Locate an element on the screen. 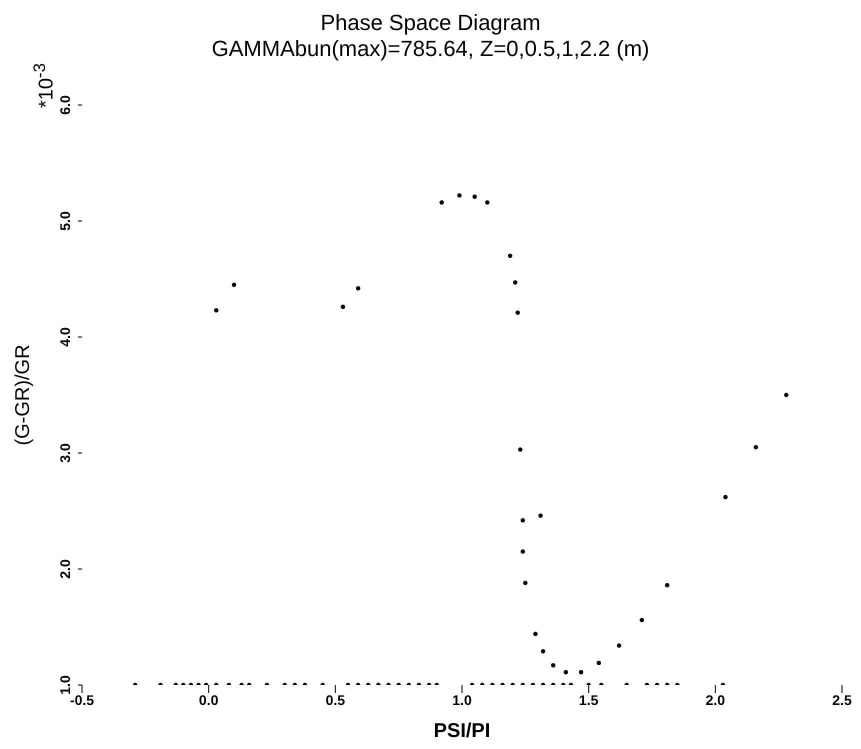  y-tick-label: 3.0 is located at coordinates (65, 453).